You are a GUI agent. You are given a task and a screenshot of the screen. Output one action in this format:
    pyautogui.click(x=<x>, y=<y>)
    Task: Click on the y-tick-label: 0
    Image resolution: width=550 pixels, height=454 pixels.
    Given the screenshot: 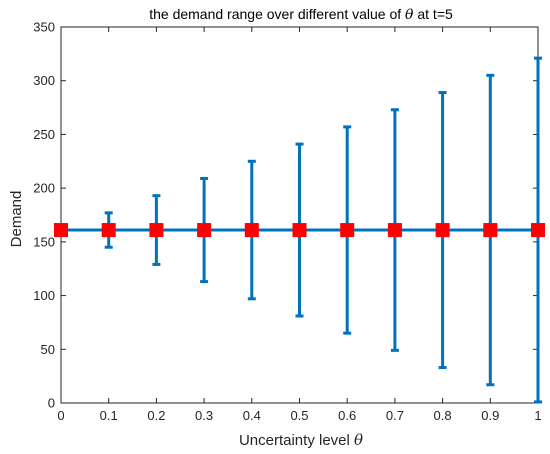 What is the action you would take?
    pyautogui.click(x=51, y=403)
    